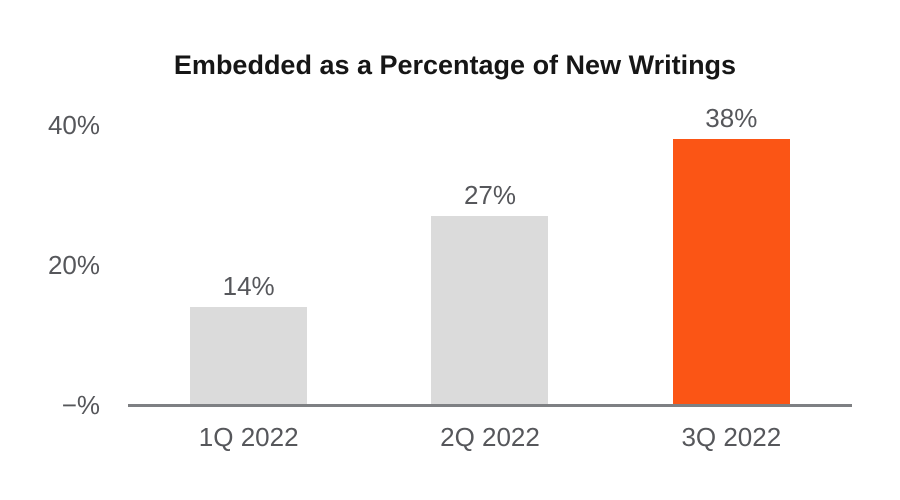 This screenshot has height=500, width=900. What do you see at coordinates (731, 118) in the screenshot?
I see `bar-value-label-3q2022: 38%` at bounding box center [731, 118].